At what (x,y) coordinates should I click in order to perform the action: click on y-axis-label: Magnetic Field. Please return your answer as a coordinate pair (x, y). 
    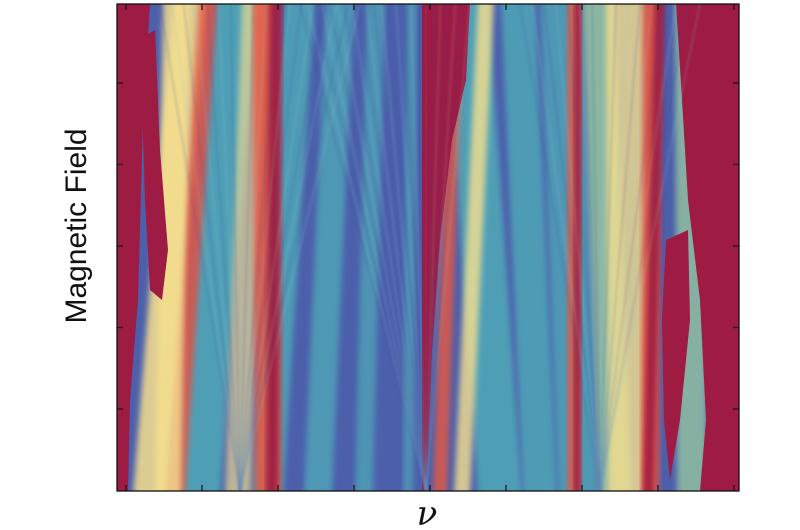
    Looking at the image, I should click on (76, 225).